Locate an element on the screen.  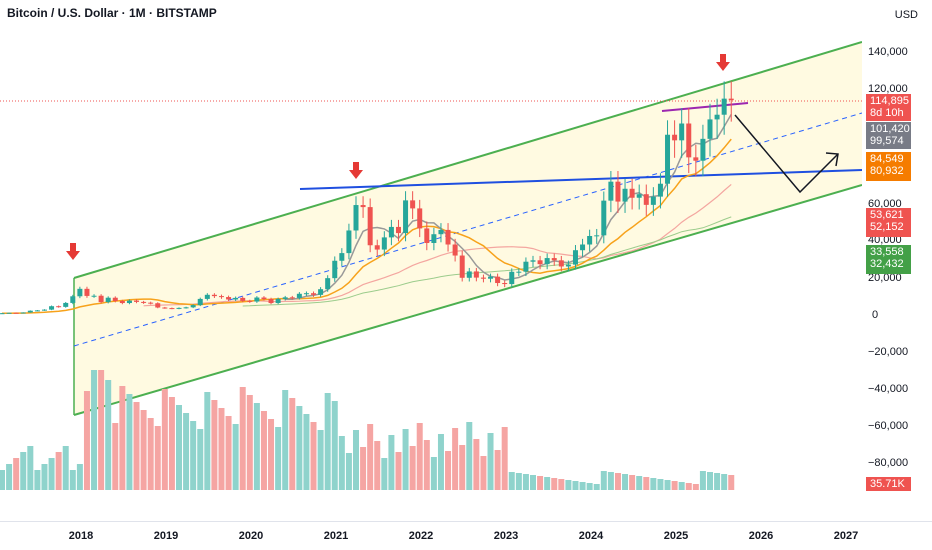
price-tick: 120,000 is located at coordinates (888, 89).